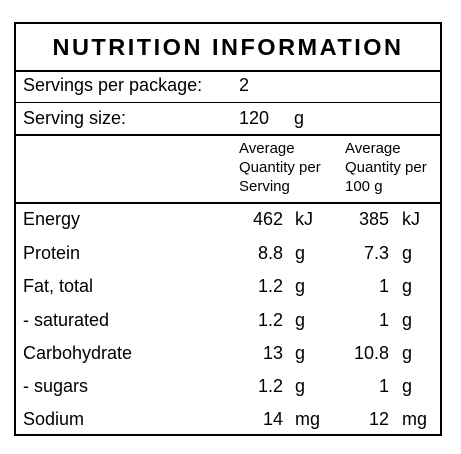 Image resolution: width=461 pixels, height=454 pixels. I want to click on column-header-per-100g: Average Quantity per 100 g, so click(386, 167).